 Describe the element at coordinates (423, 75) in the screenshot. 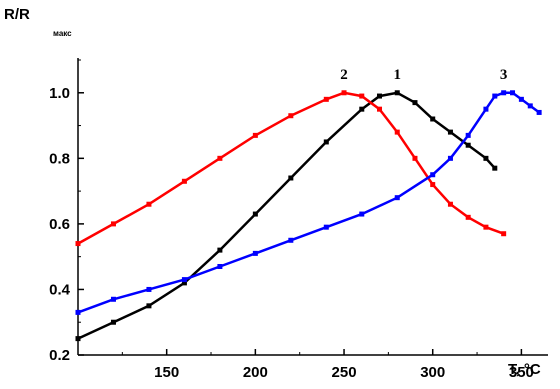

I see `series-labels: 1 2 3` at that location.